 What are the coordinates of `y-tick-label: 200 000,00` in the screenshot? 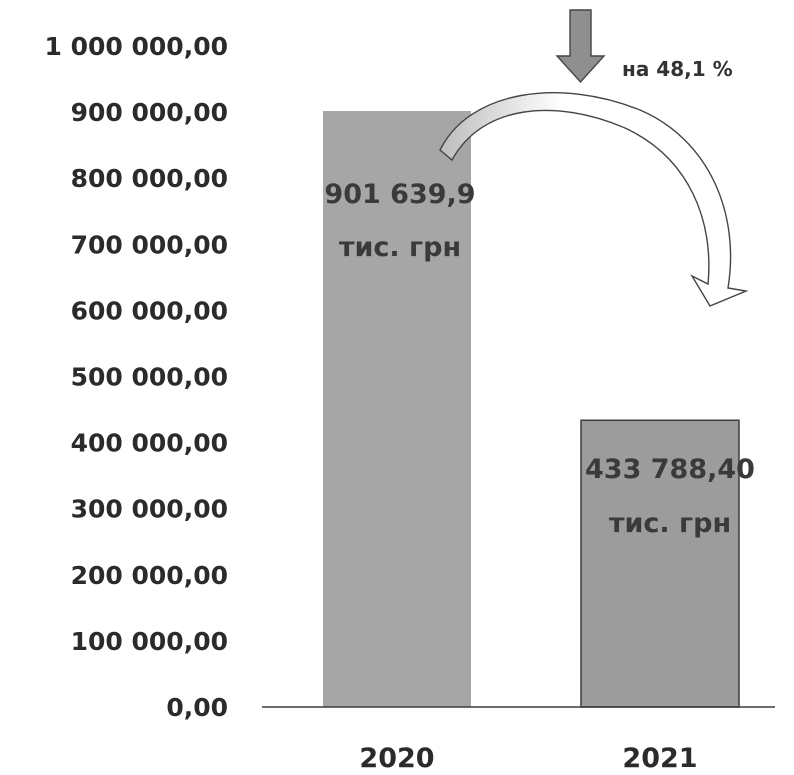 It's located at (149, 575).